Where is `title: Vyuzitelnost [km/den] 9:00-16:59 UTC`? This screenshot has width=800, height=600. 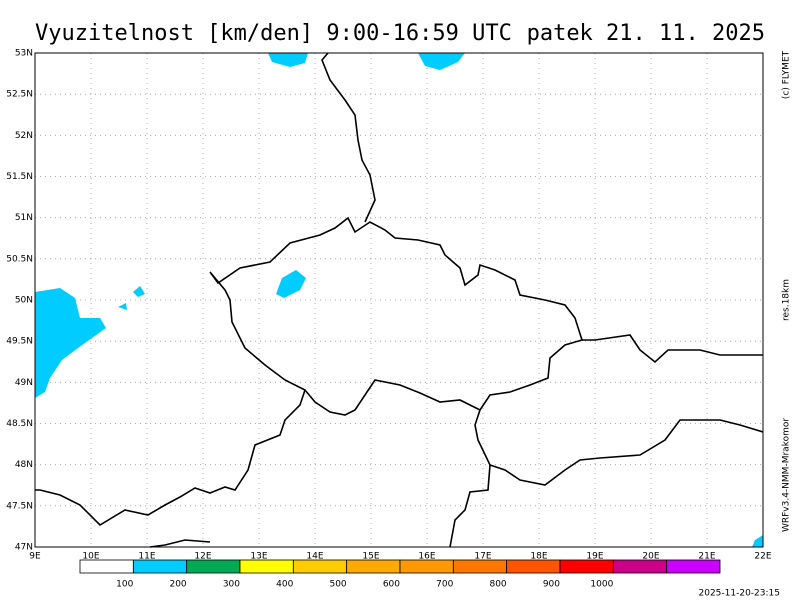 title: Vyuzitelnost [km/den] 9:00-16:59 UTC is located at coordinates (273, 33).